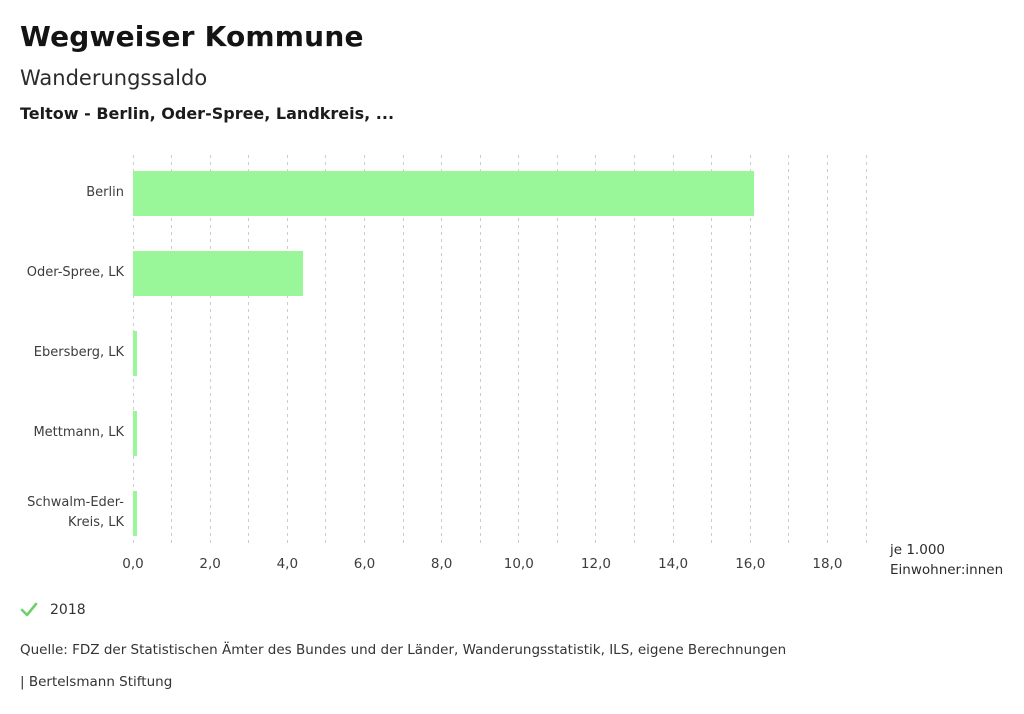 Image resolution: width=1024 pixels, height=714 pixels. What do you see at coordinates (133, 564) in the screenshot?
I see `x-tick-label: 0,0` at bounding box center [133, 564].